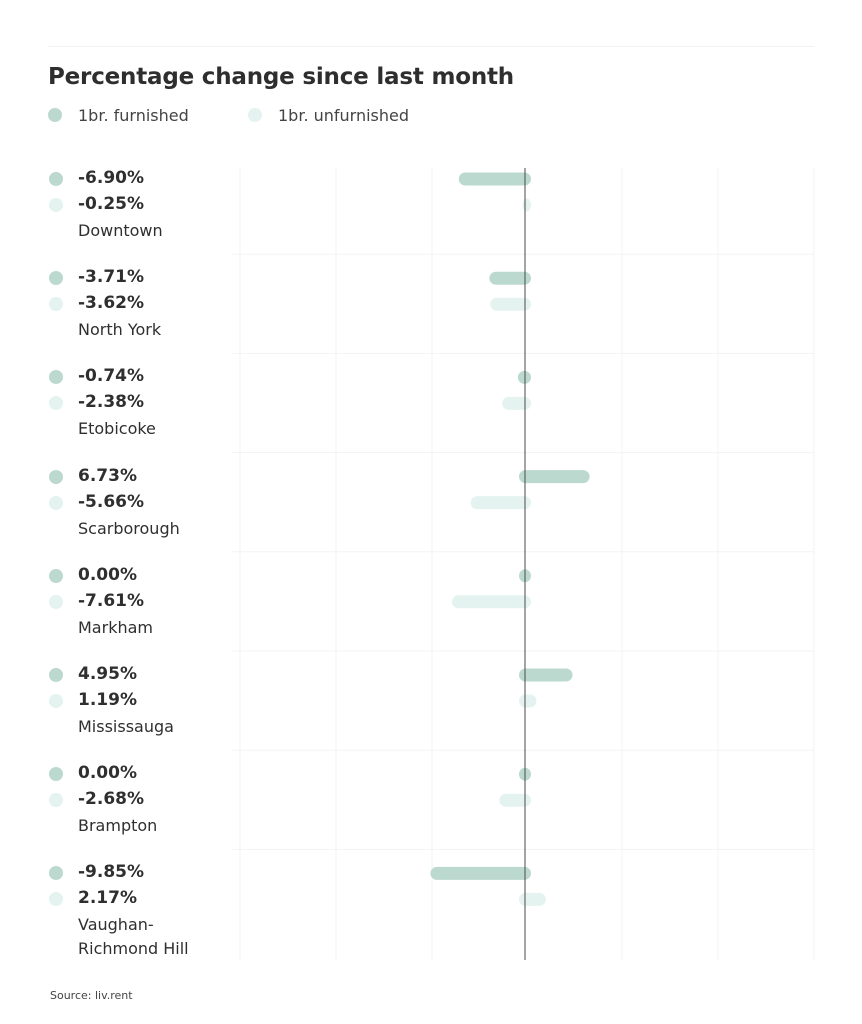  What do you see at coordinates (107, 674) in the screenshot?
I see `furnished-value-label: 4.95%` at bounding box center [107, 674].